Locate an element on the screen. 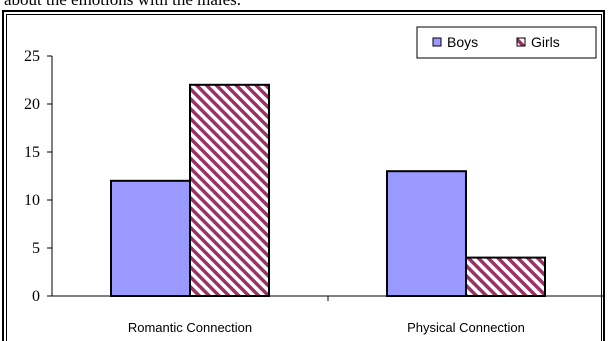 This screenshot has width=608, height=341. legend-box is located at coordinates (506, 42).